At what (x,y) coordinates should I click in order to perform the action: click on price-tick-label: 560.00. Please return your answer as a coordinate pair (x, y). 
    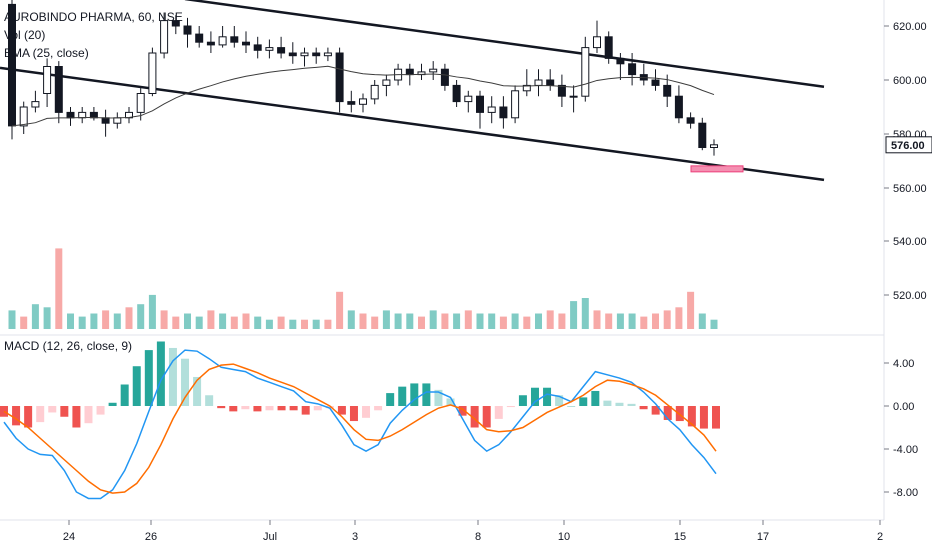
    Looking at the image, I should click on (910, 189).